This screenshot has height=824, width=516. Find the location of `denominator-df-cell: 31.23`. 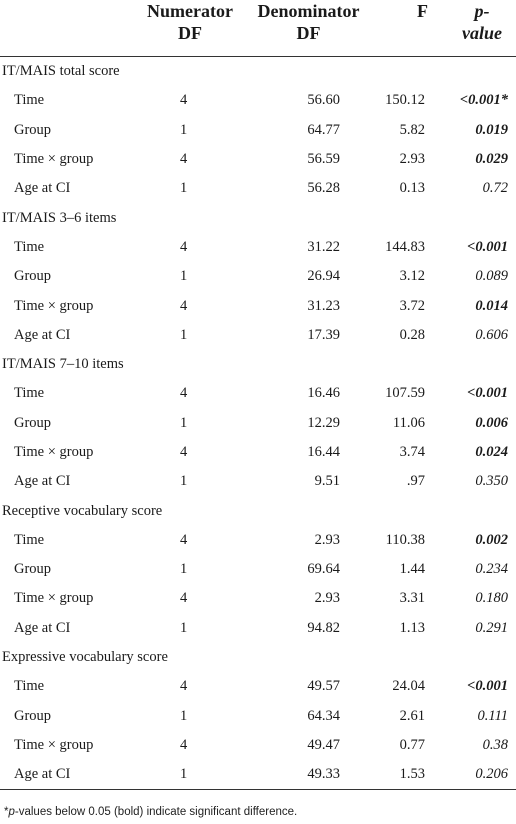

denominator-df-cell: 31.23 is located at coordinates (323, 305).